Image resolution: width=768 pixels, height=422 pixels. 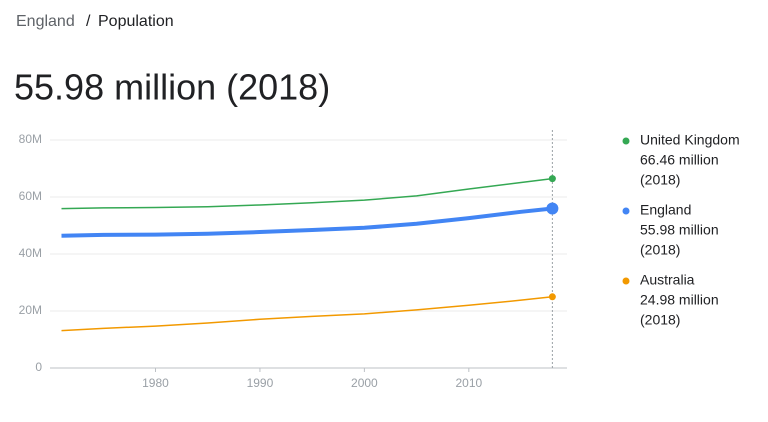 What do you see at coordinates (364, 383) in the screenshot?
I see `x-tick-label: 2000` at bounding box center [364, 383].